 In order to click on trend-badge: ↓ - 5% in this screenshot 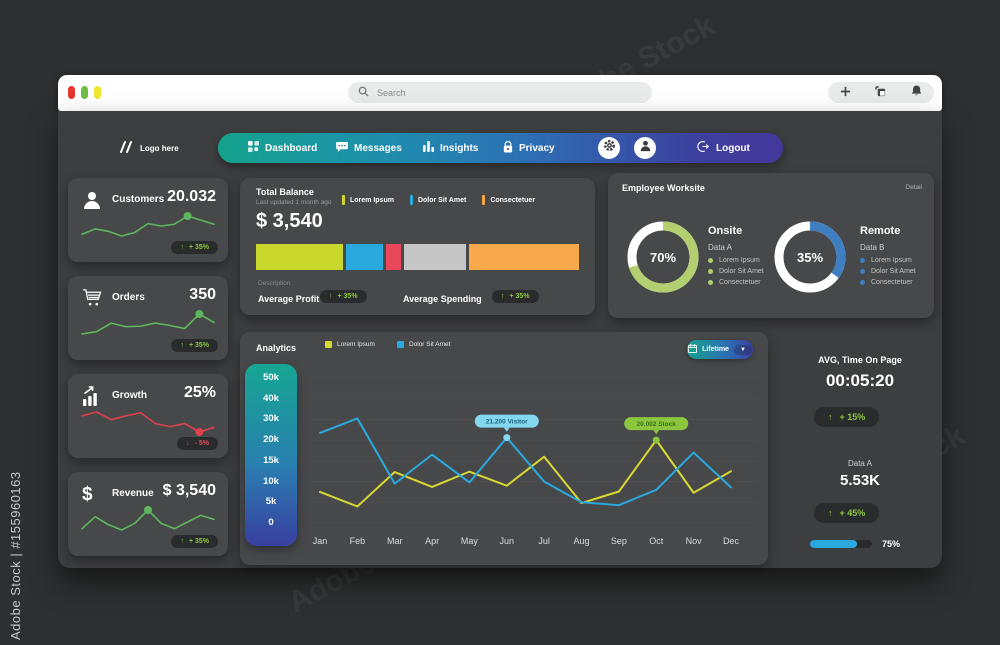, I will do `click(197, 443)`.